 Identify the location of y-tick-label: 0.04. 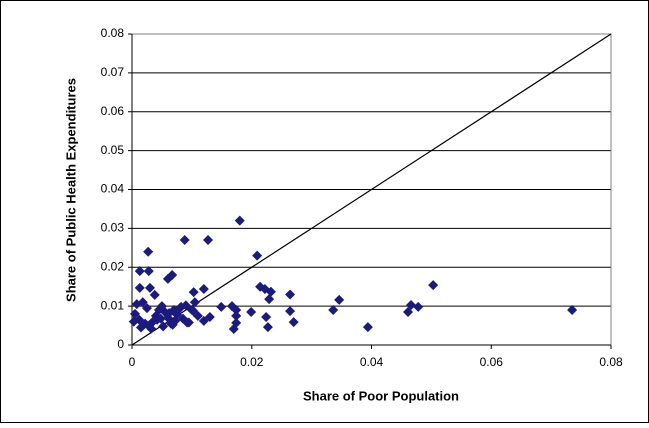
(113, 189).